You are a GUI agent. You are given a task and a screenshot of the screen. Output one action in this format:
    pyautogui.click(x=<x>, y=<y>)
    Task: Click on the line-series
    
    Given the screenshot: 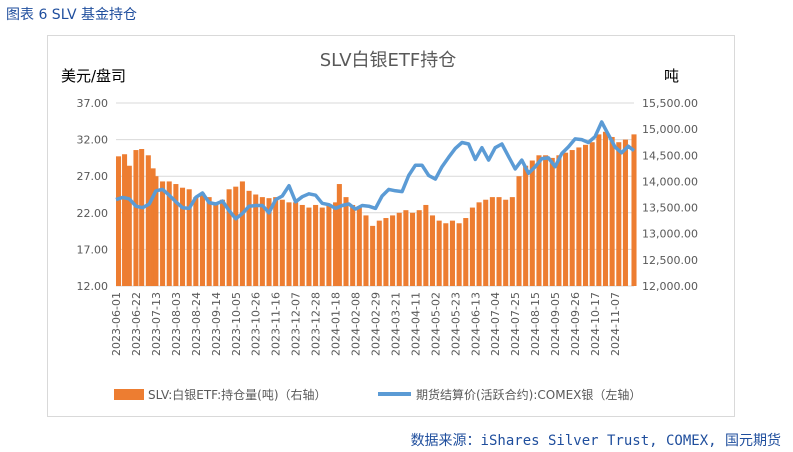 What is the action you would take?
    pyautogui.click(x=375, y=170)
    